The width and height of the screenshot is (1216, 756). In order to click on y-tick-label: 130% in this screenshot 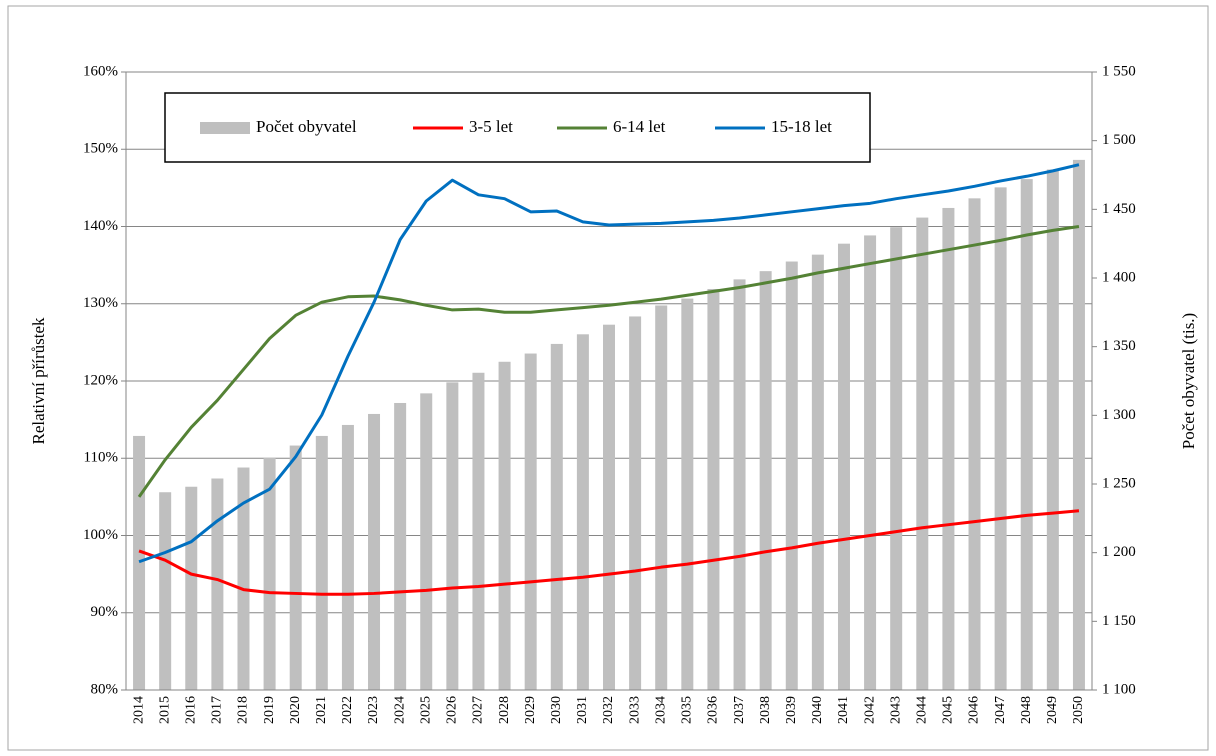, I will do `click(100, 303)`.